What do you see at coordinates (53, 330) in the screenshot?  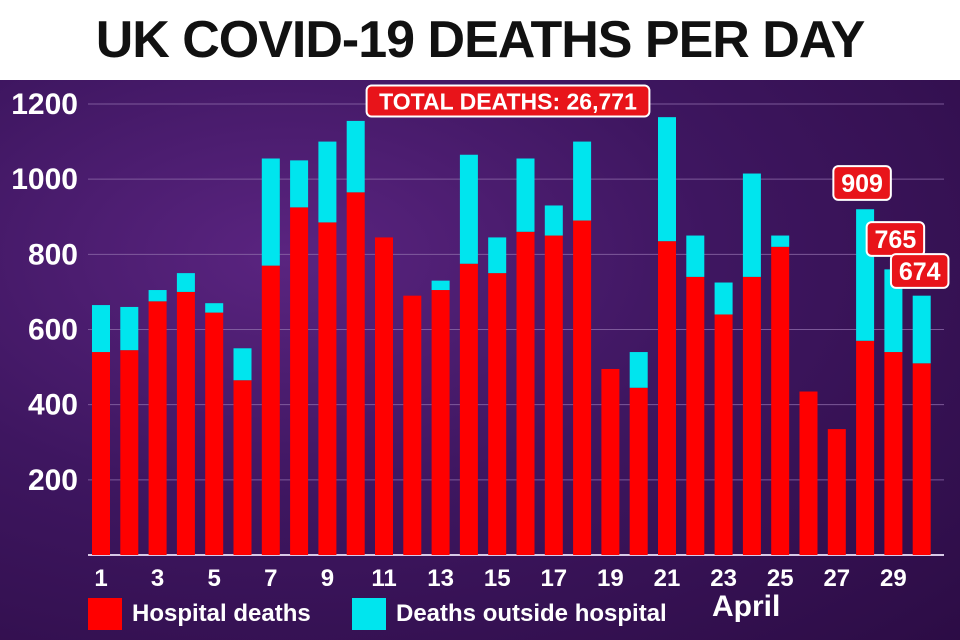 I see `y-tick-label: 600` at bounding box center [53, 330].